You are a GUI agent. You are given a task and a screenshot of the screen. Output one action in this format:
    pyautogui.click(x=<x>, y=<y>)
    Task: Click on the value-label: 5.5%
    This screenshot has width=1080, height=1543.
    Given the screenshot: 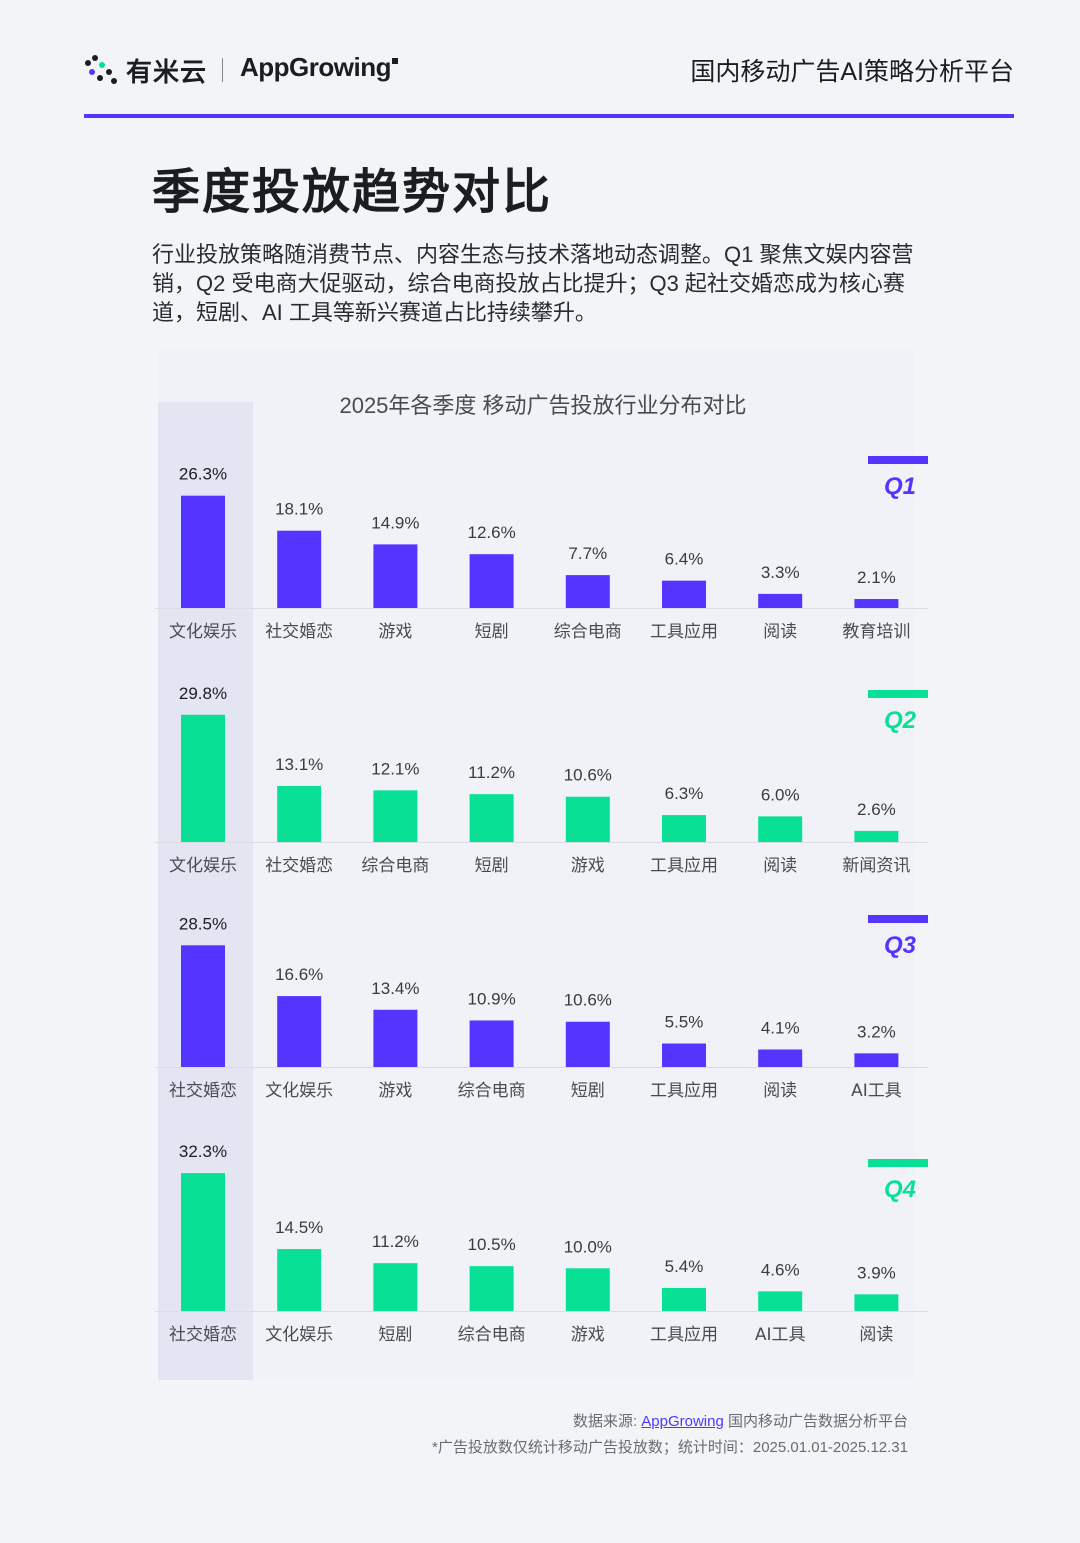 What is the action you would take?
    pyautogui.click(x=684, y=1022)
    